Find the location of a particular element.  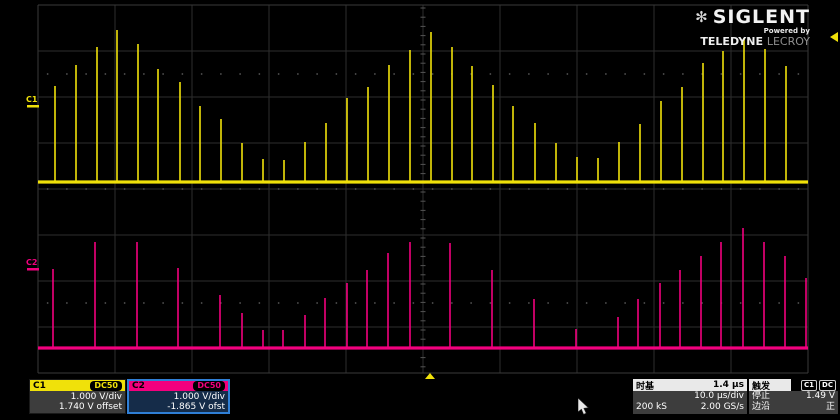

c1-zero-marker: C1 is located at coordinates (32, 99).